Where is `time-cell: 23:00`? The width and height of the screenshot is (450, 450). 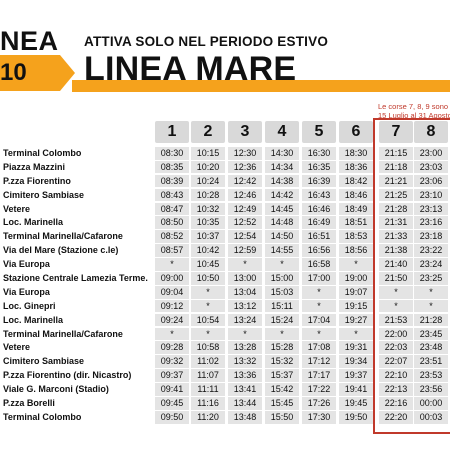
time-cell: 23:00 is located at coordinates (431, 153).